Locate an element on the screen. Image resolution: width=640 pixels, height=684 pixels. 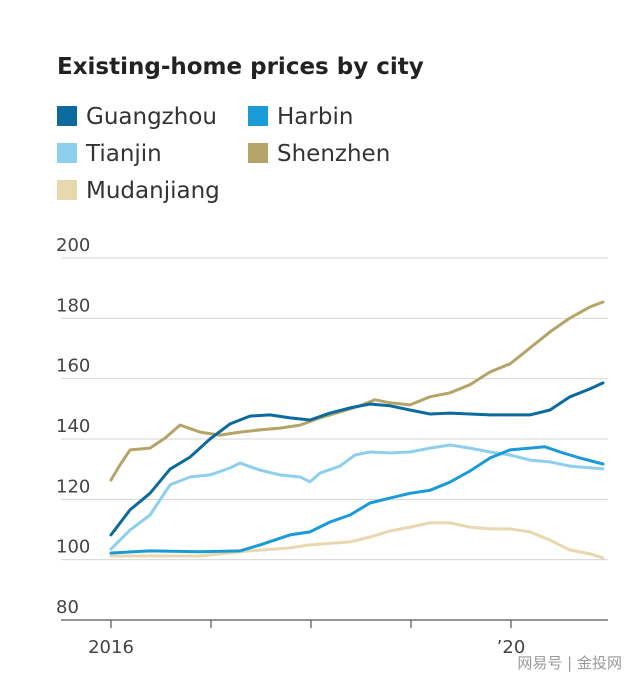
watermark: 网易号 | 金投网 is located at coordinates (569, 663).